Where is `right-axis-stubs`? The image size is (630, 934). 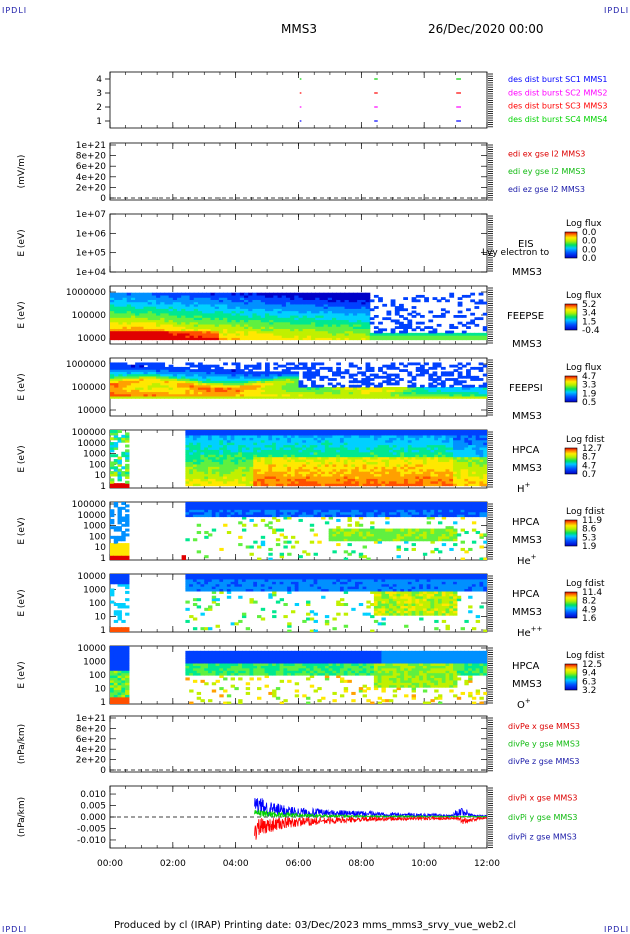 right-axis-stubs is located at coordinates (490, 172).